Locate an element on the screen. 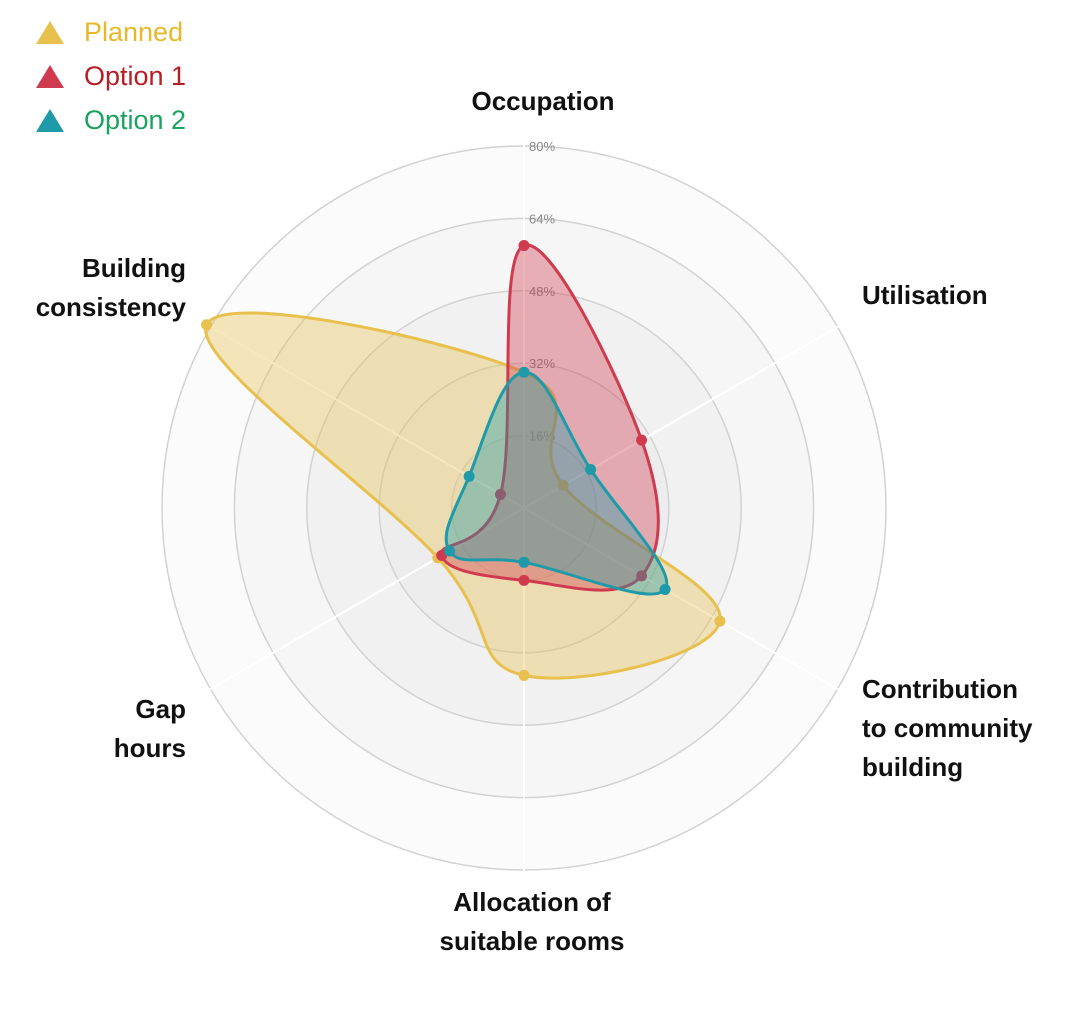 This screenshot has height=1014, width=1076. axis-label-building-consistency: Building consistency is located at coordinates (111, 287).